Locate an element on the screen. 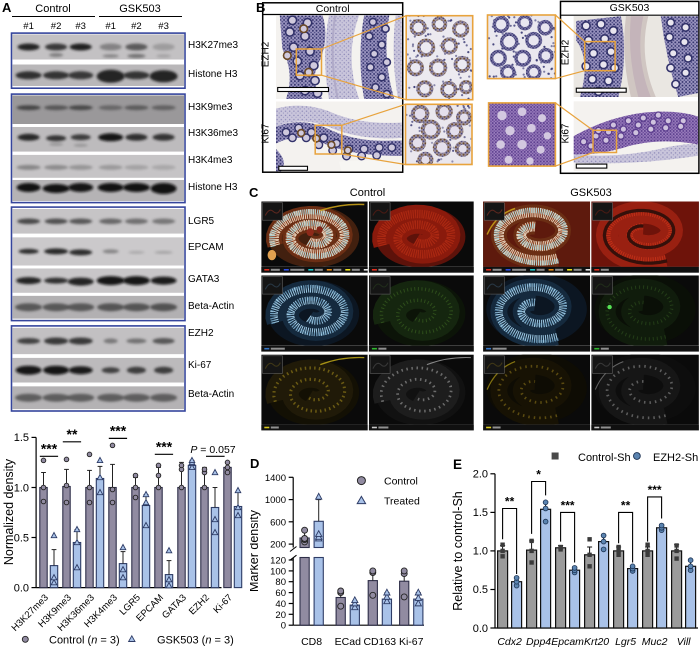  svg-text: 2.0 is located at coordinates (480, 475).